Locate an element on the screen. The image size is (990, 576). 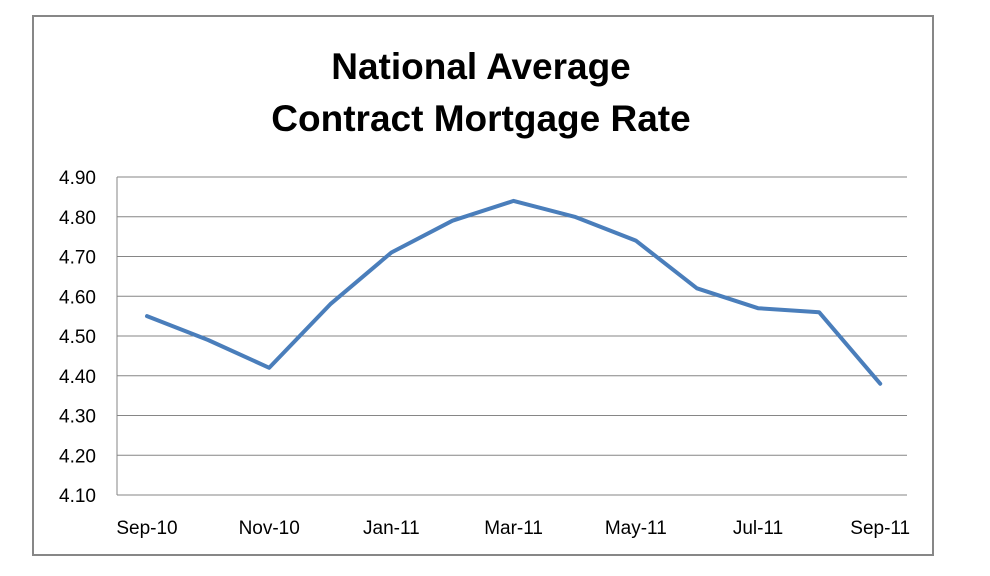
x-tick-label: Jan-11 is located at coordinates (391, 528).